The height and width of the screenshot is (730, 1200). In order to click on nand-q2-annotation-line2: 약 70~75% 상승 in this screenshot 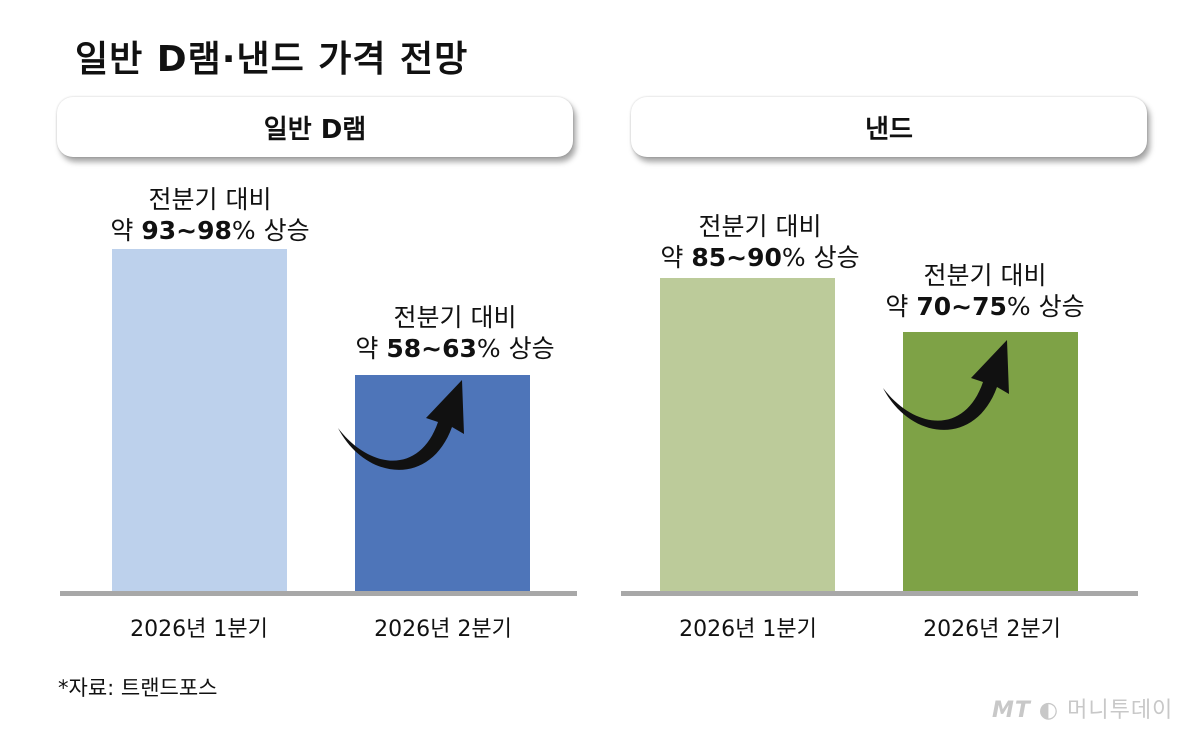, I will do `click(985, 306)`.